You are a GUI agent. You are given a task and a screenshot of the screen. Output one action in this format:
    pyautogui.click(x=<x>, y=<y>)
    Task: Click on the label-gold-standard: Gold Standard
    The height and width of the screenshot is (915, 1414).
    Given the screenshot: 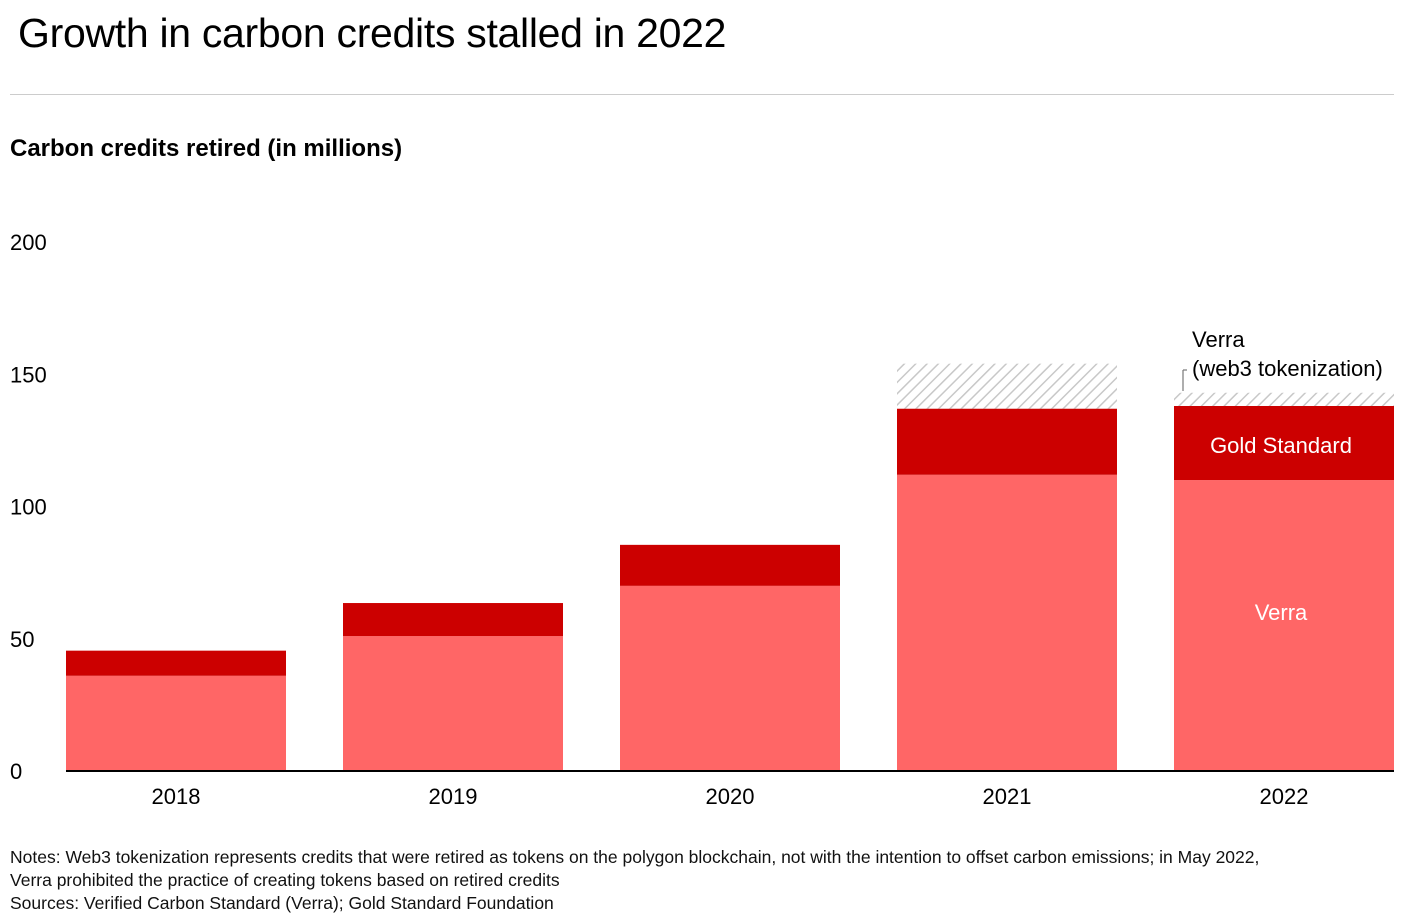 What is the action you would take?
    pyautogui.click(x=1281, y=445)
    